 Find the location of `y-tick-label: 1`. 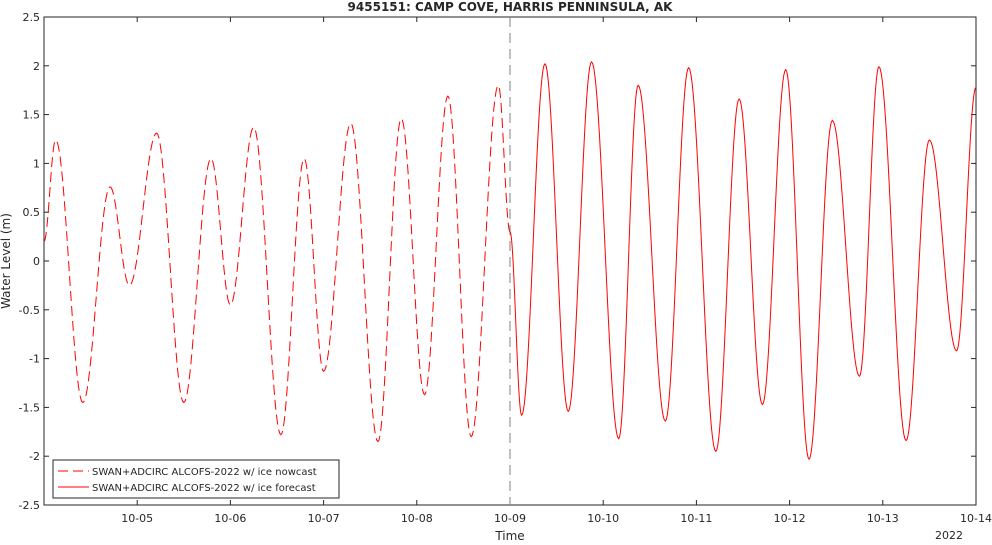

y-tick-label: 1 is located at coordinates (36, 163).